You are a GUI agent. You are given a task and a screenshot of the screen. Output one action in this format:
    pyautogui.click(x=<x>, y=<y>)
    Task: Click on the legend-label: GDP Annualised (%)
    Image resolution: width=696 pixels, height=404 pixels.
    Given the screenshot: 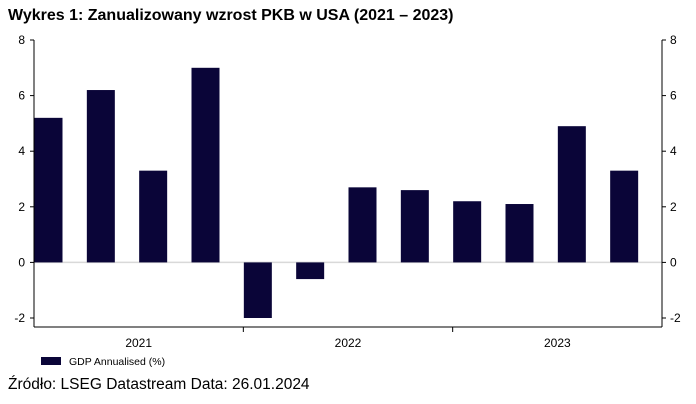 What is the action you would take?
    pyautogui.click(x=117, y=362)
    